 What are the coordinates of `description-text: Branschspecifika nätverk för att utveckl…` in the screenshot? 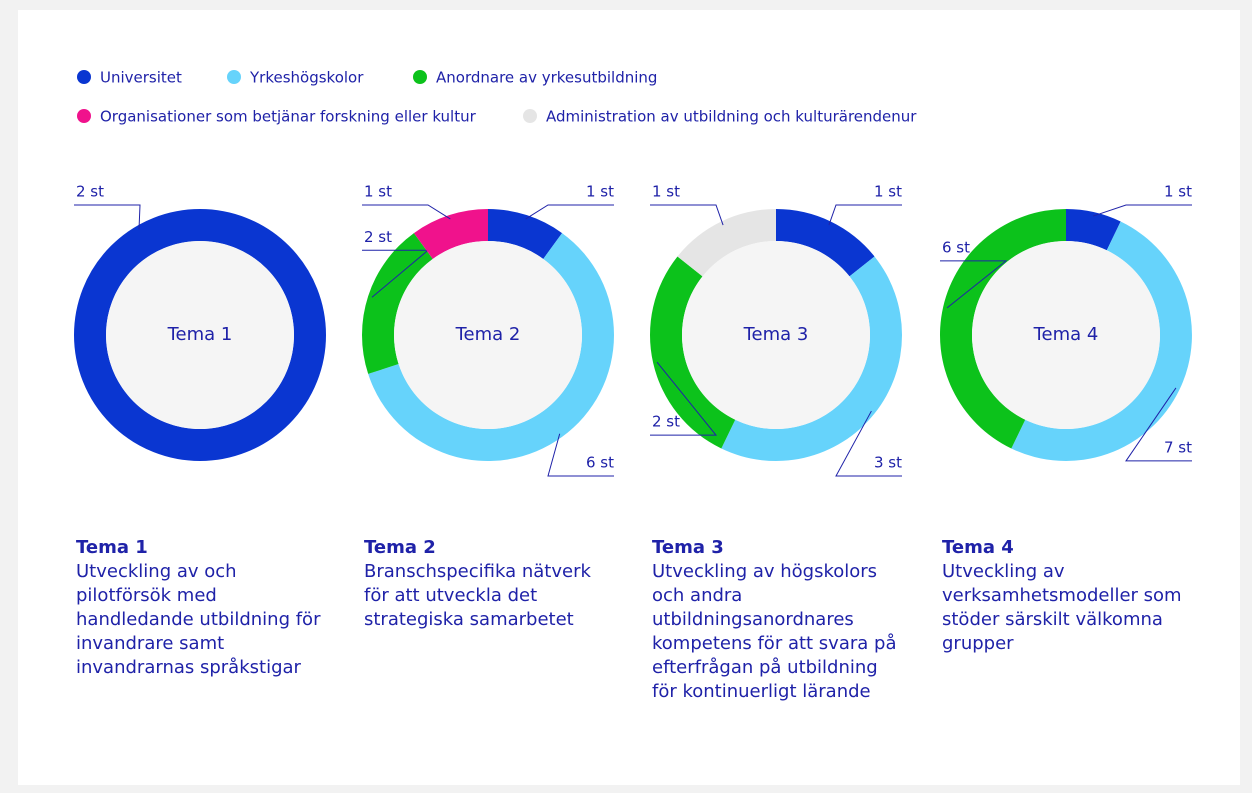 It's located at (477, 595).